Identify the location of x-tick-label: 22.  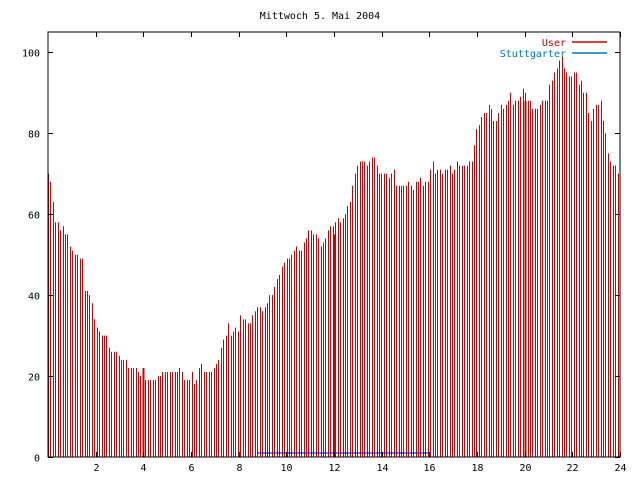
(572, 468).